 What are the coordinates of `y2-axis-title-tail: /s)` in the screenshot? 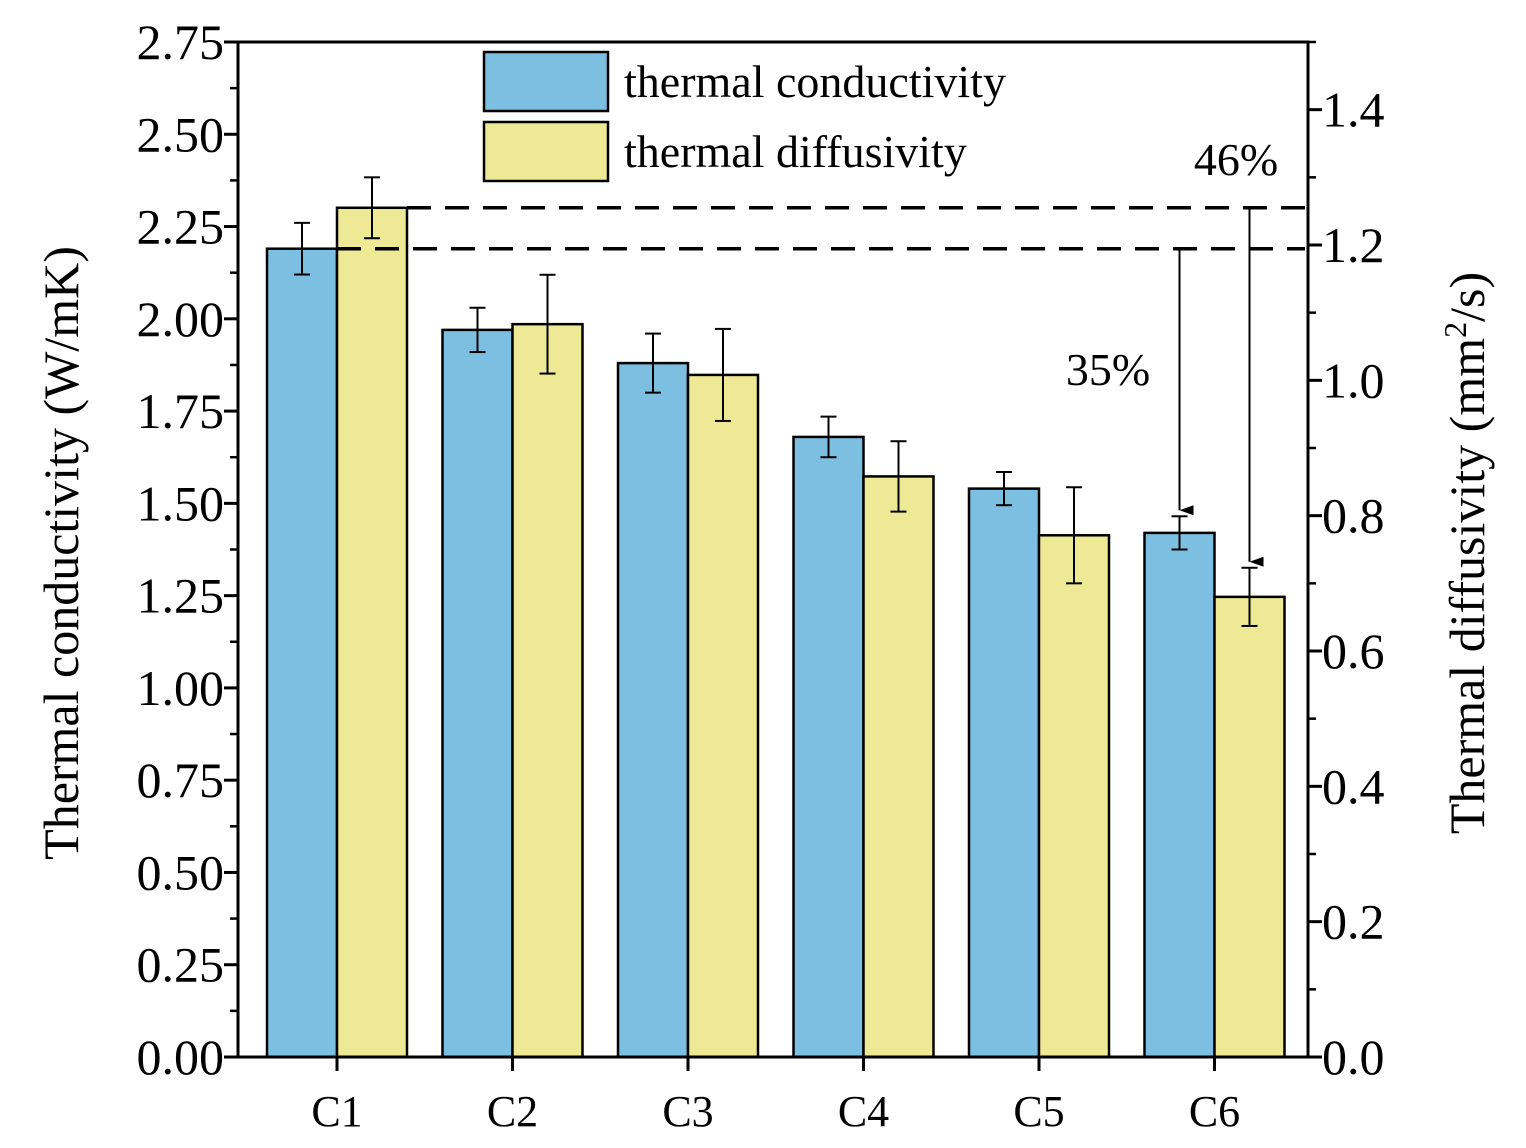 It's located at (1467, 297).